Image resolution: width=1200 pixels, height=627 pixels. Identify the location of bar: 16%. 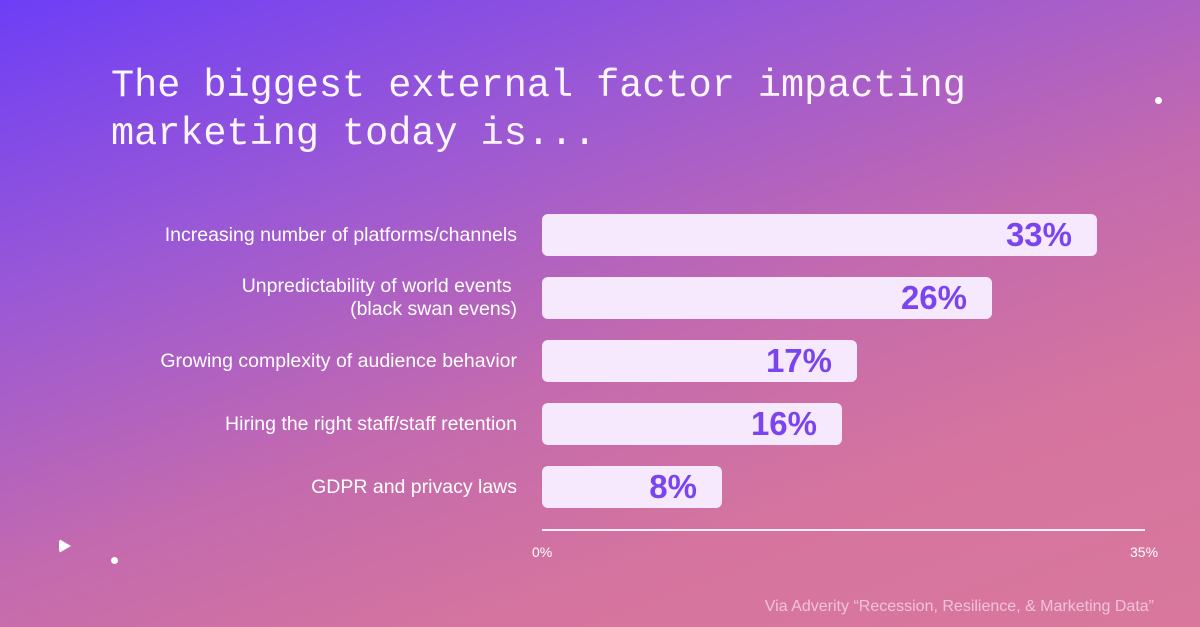
(692, 424).